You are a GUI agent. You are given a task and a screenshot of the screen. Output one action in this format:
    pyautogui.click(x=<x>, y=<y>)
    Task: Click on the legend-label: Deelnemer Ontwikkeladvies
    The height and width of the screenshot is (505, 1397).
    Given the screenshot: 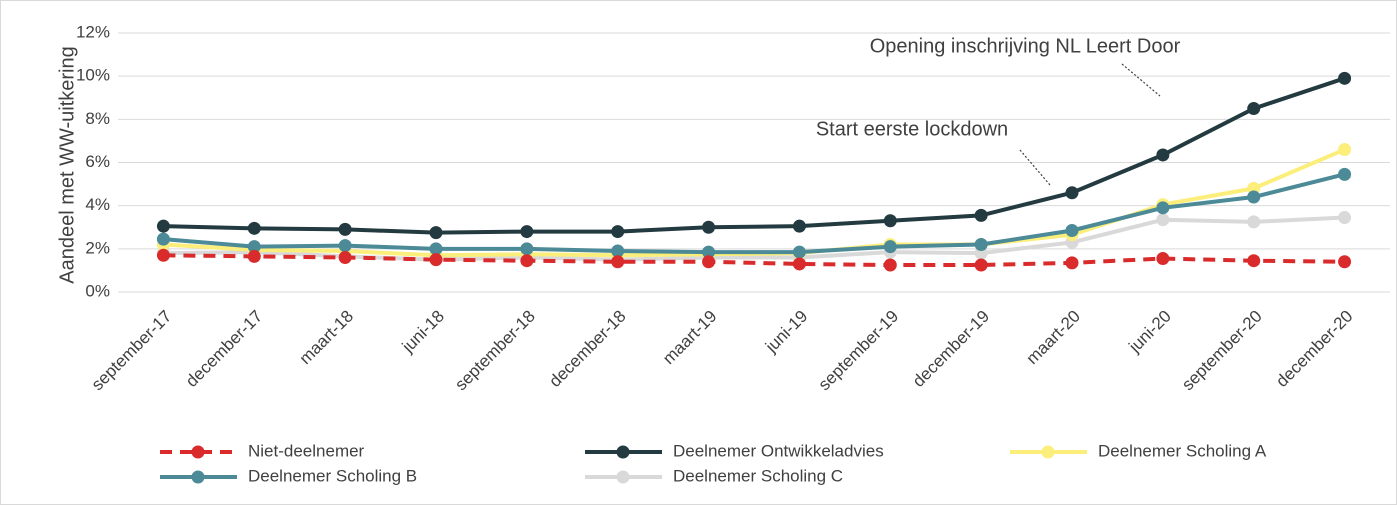 What is the action you would take?
    pyautogui.click(x=778, y=450)
    